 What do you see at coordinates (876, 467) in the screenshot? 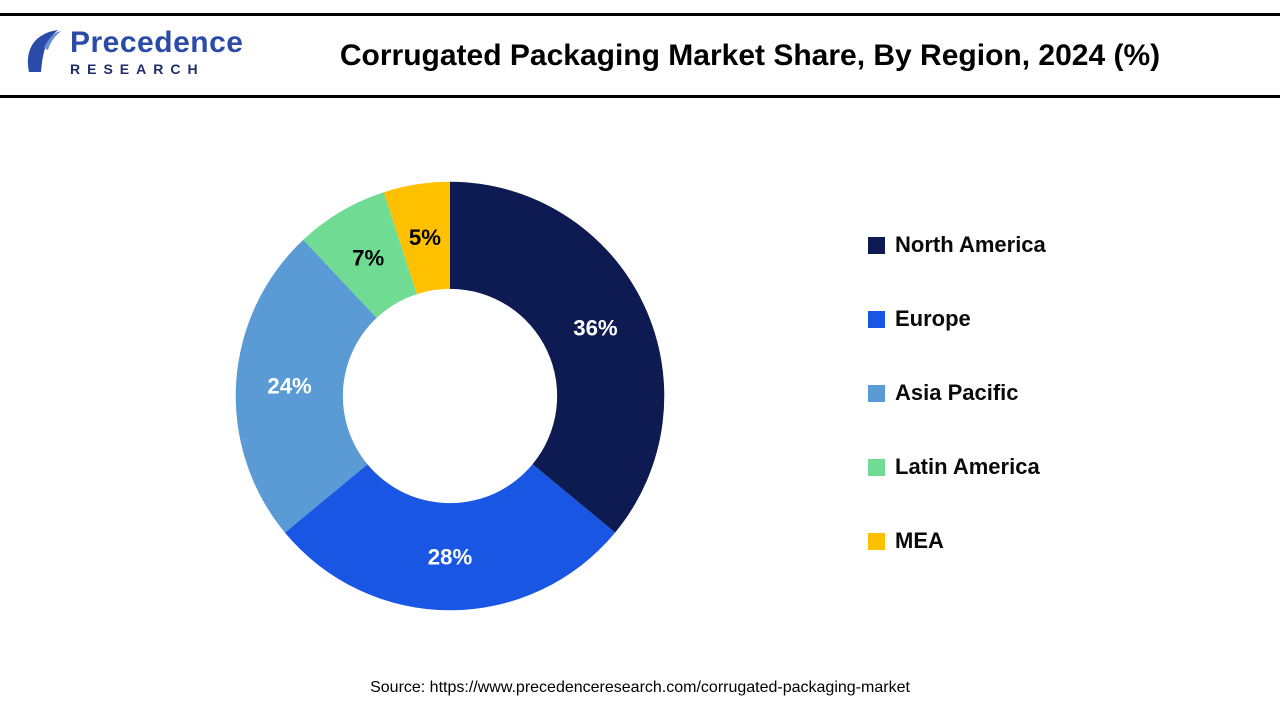
I see `legend-swatch-latin-america` at bounding box center [876, 467].